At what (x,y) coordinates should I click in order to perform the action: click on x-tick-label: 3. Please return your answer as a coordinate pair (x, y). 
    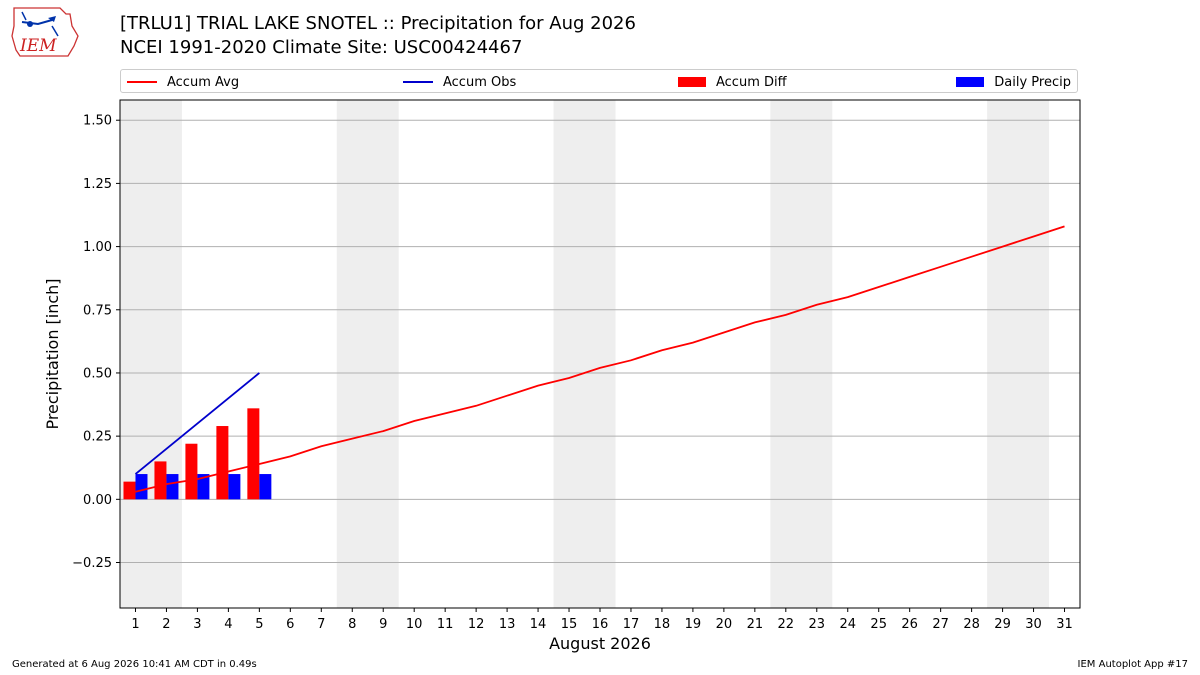
    Looking at the image, I should click on (197, 624).